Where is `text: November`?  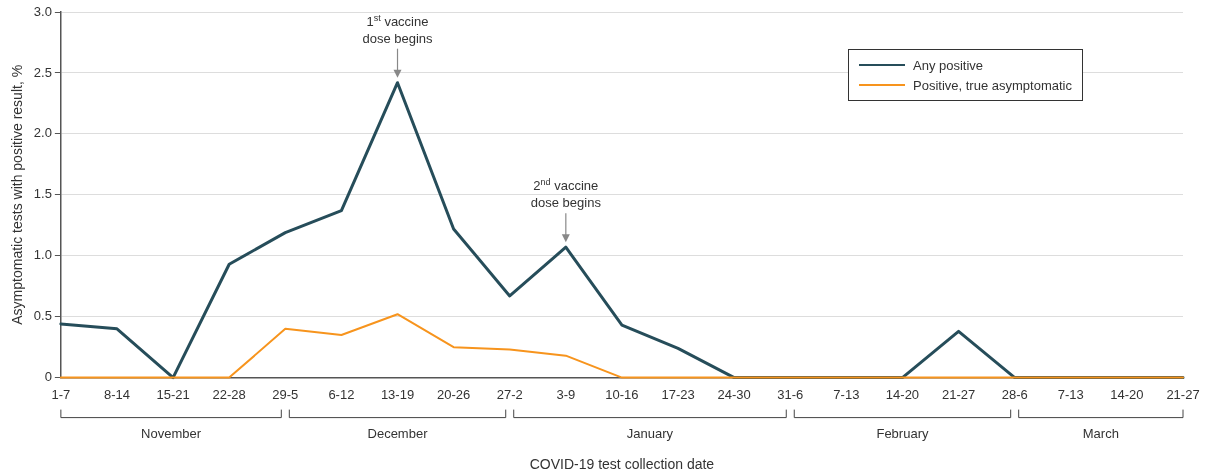 text: November is located at coordinates (171, 433).